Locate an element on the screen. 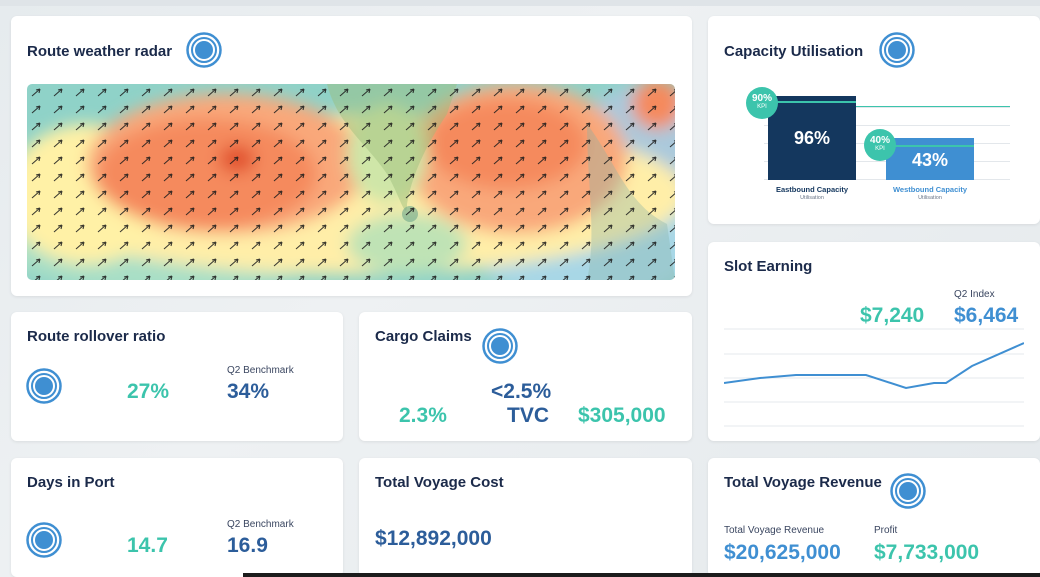  claims-value: 2.3% is located at coordinates (423, 415).